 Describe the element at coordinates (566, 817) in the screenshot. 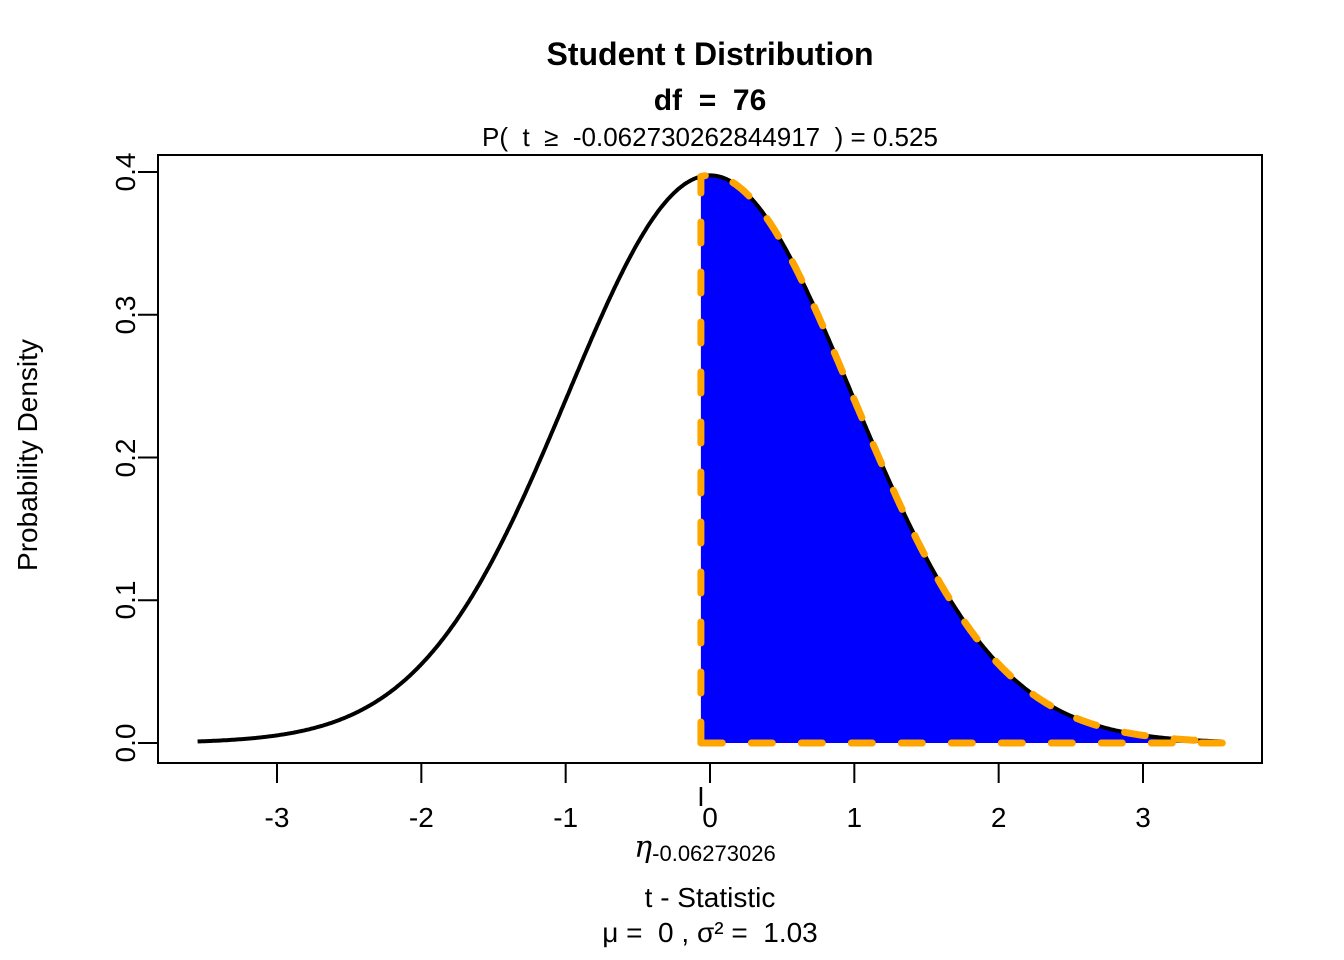

I see `x-tick-label--1: -1` at that location.